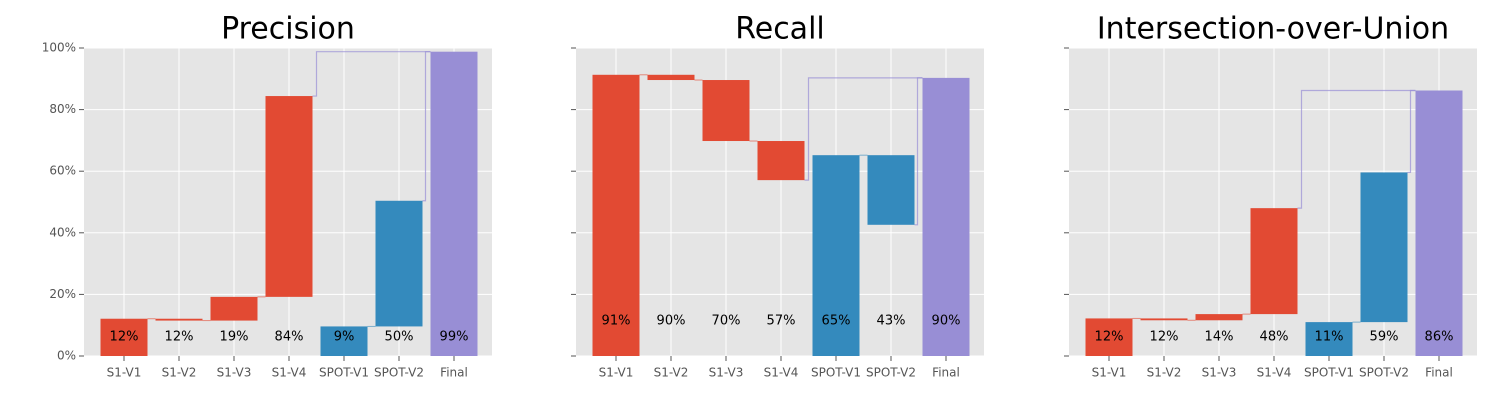 The width and height of the screenshot is (1495, 404). What do you see at coordinates (66, 356) in the screenshot?
I see `y-tick-label: 0%` at bounding box center [66, 356].